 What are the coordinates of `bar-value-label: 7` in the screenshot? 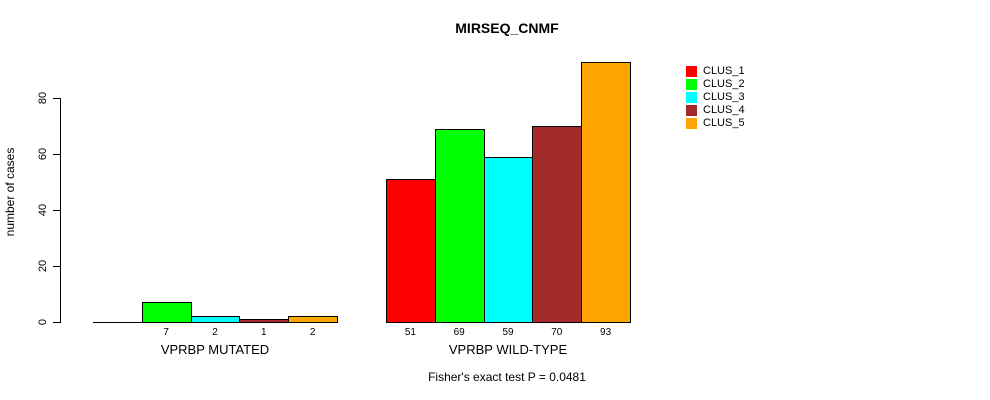 It's located at (166, 332).